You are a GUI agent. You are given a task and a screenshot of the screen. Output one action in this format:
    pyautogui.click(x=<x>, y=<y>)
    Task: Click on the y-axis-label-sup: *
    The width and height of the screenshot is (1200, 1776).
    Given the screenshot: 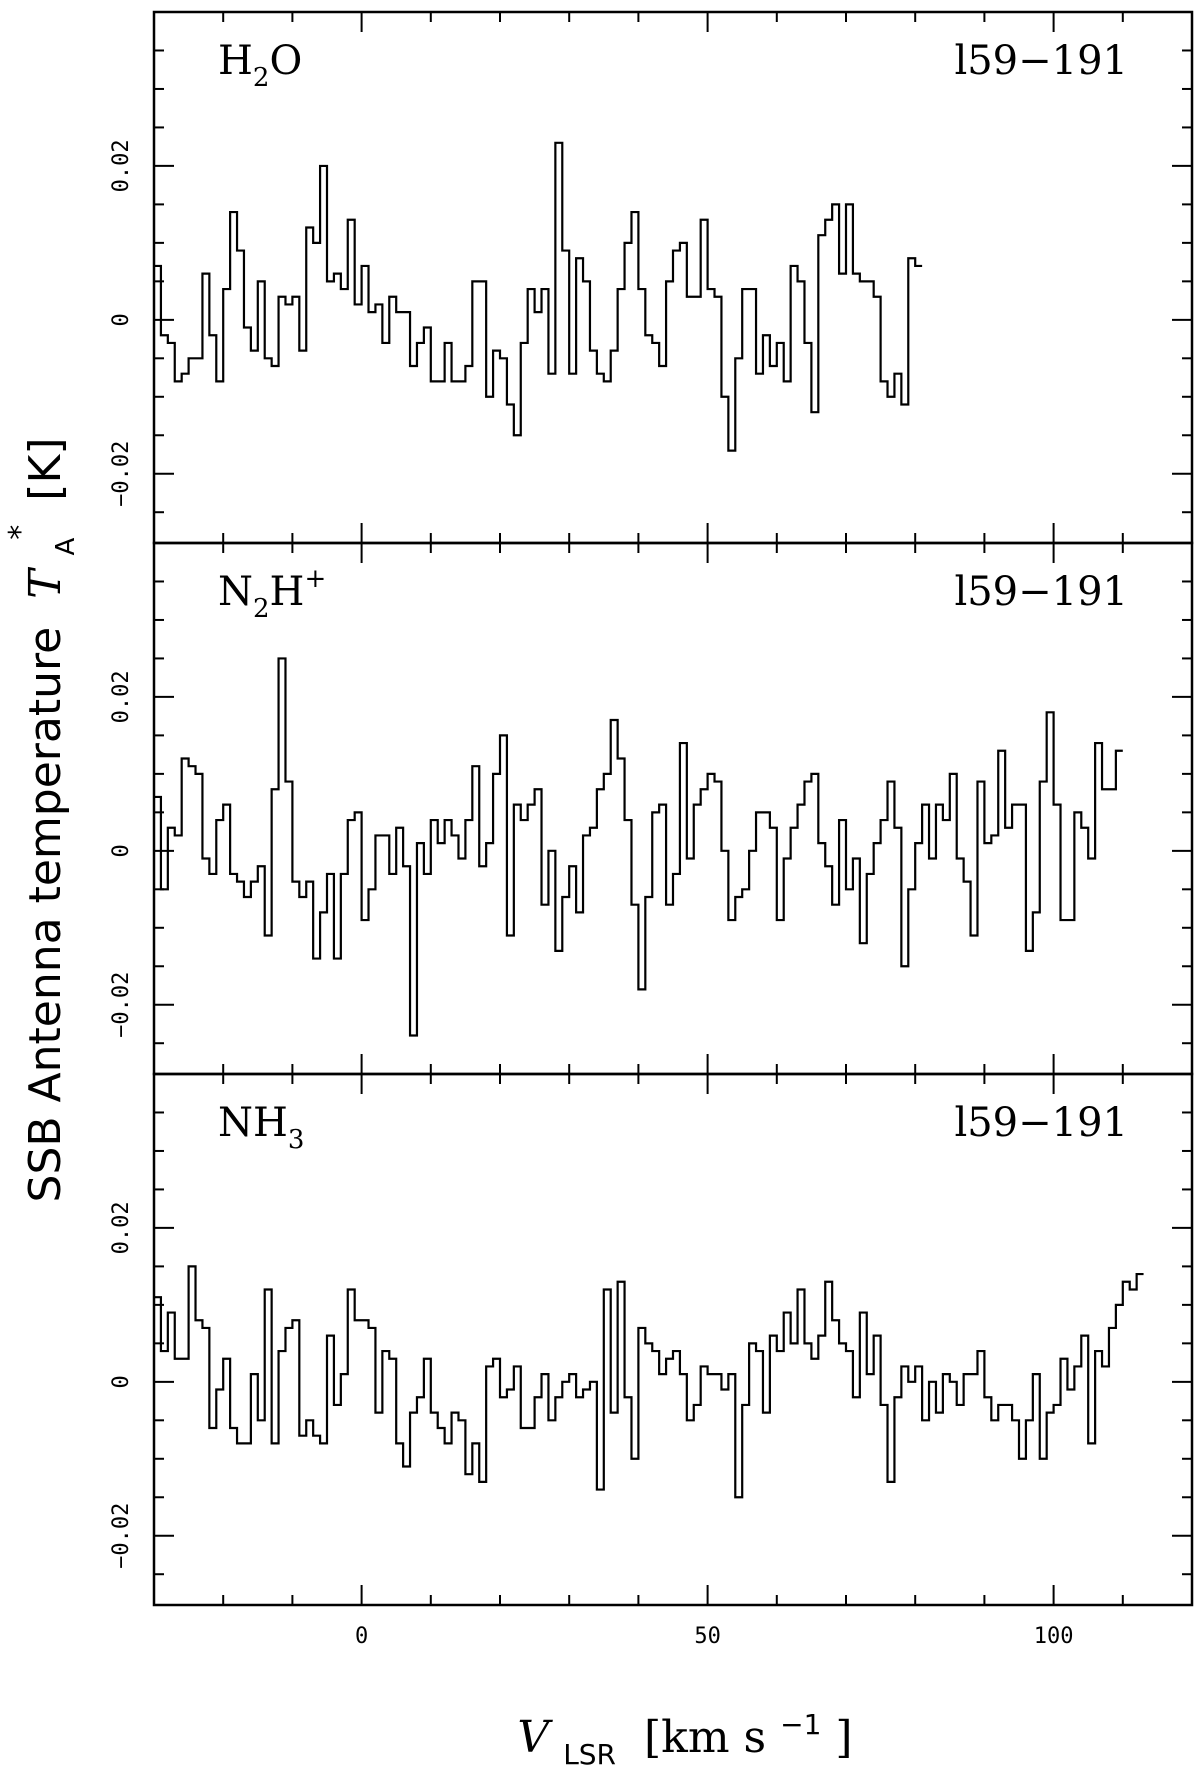 What is the action you would take?
    pyautogui.click(x=20, y=532)
    